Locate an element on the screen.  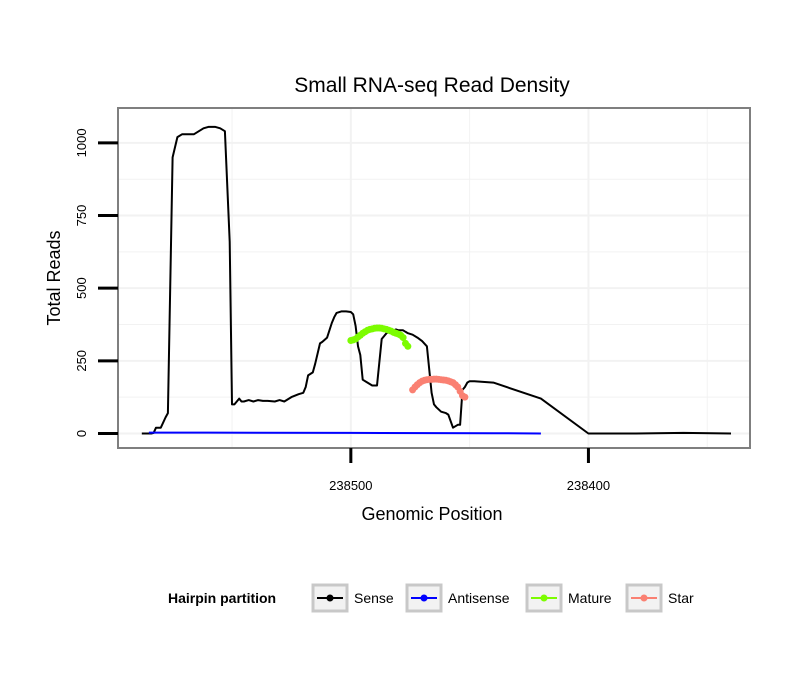
legend-label: Antisense is located at coordinates (479, 598).